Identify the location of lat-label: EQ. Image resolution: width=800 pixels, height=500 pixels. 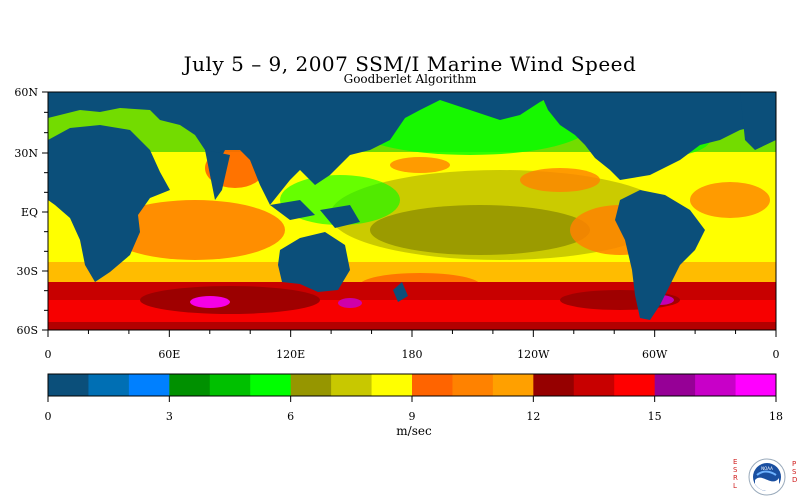
(29, 212).